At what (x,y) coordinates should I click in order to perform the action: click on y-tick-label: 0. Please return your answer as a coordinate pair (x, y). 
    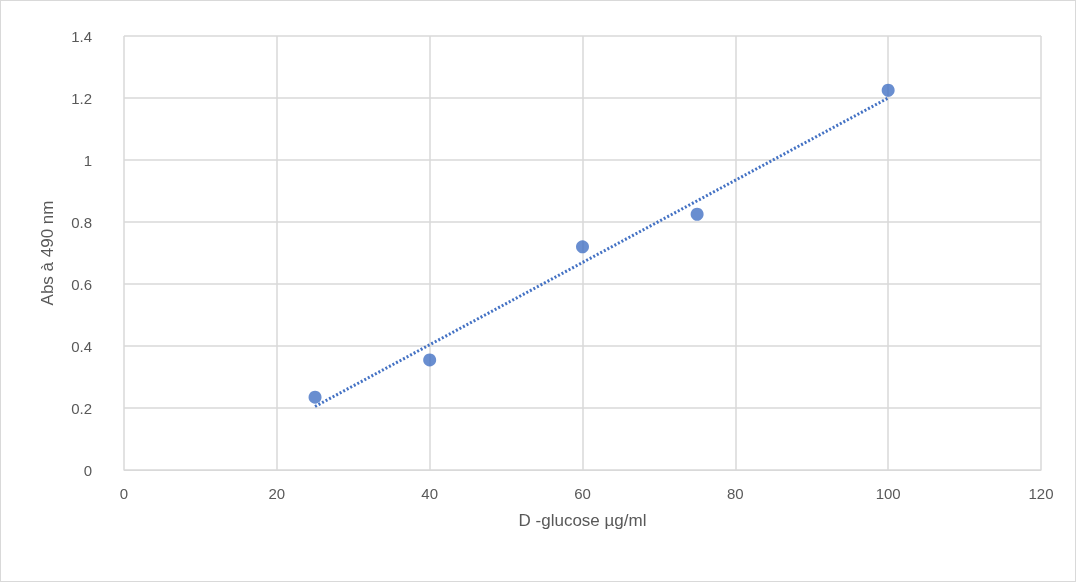
    Looking at the image, I should click on (87, 470).